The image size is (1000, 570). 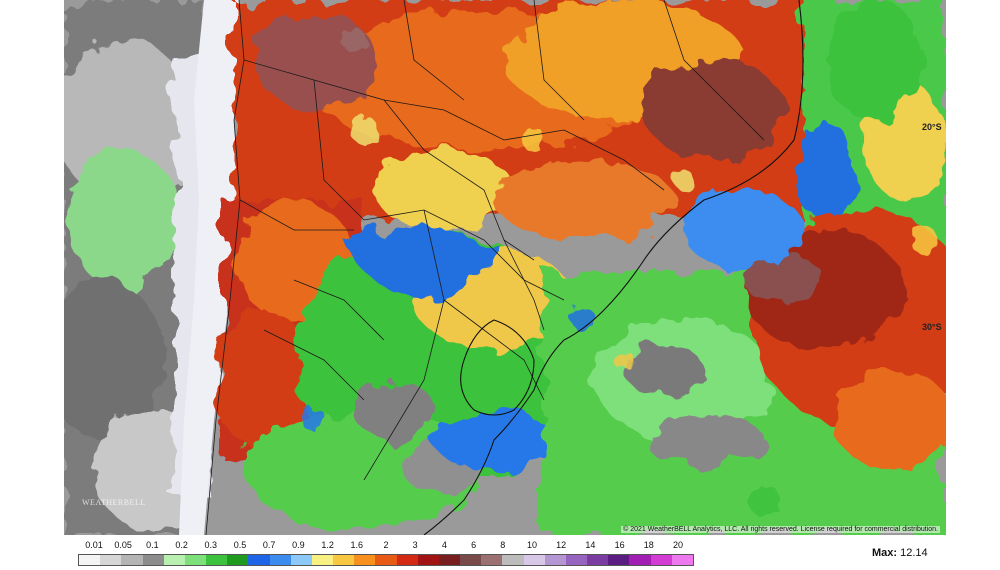 I want to click on colorbar-tick-label: 0.2, so click(x=181, y=545).